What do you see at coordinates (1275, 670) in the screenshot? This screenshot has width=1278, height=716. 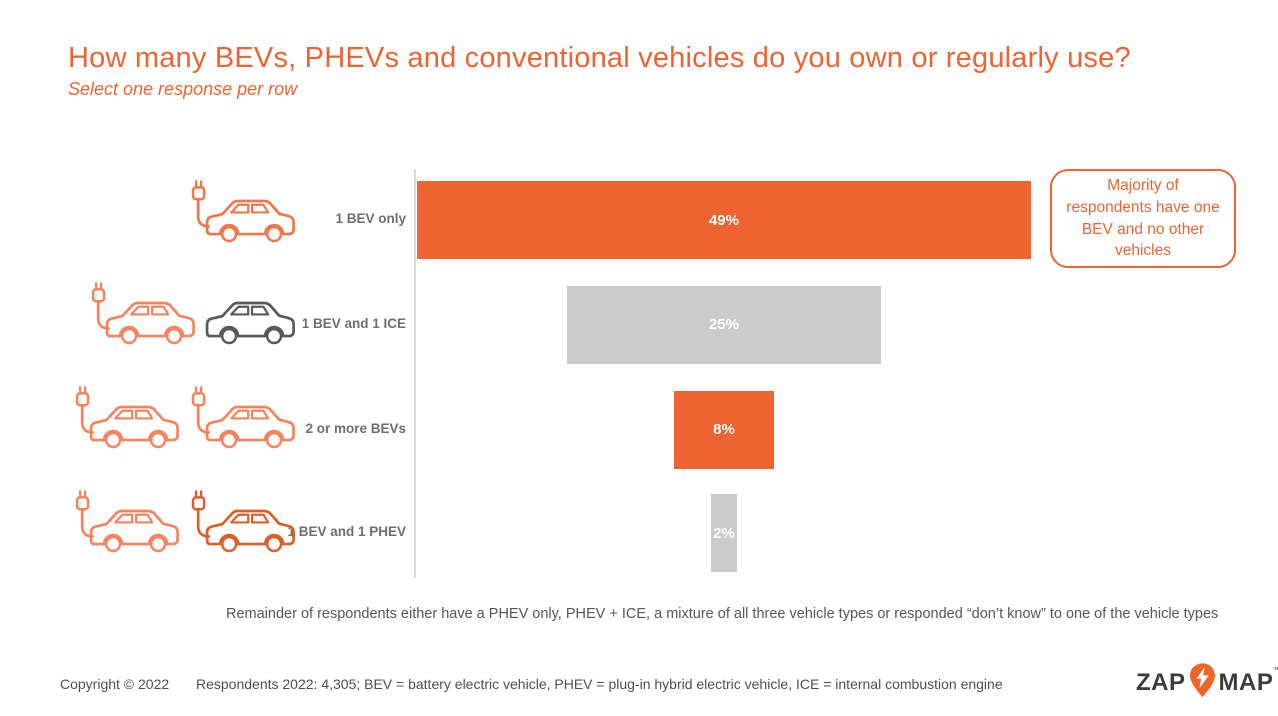 I see `trademark-symbol: ™` at bounding box center [1275, 670].